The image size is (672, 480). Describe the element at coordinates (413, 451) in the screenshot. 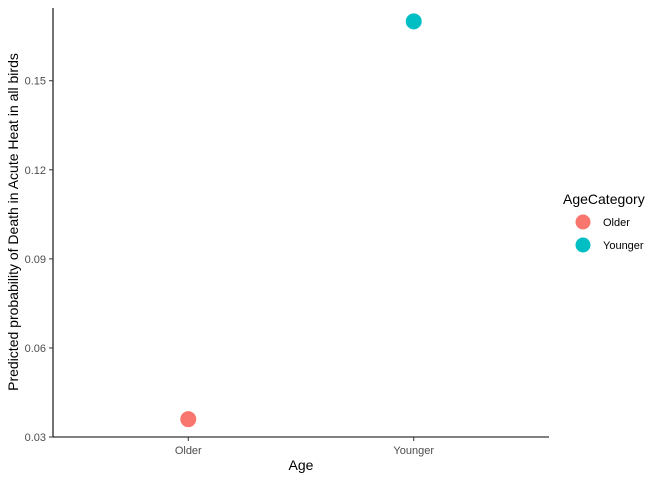

I see `x-tick-label: Younger` at that location.